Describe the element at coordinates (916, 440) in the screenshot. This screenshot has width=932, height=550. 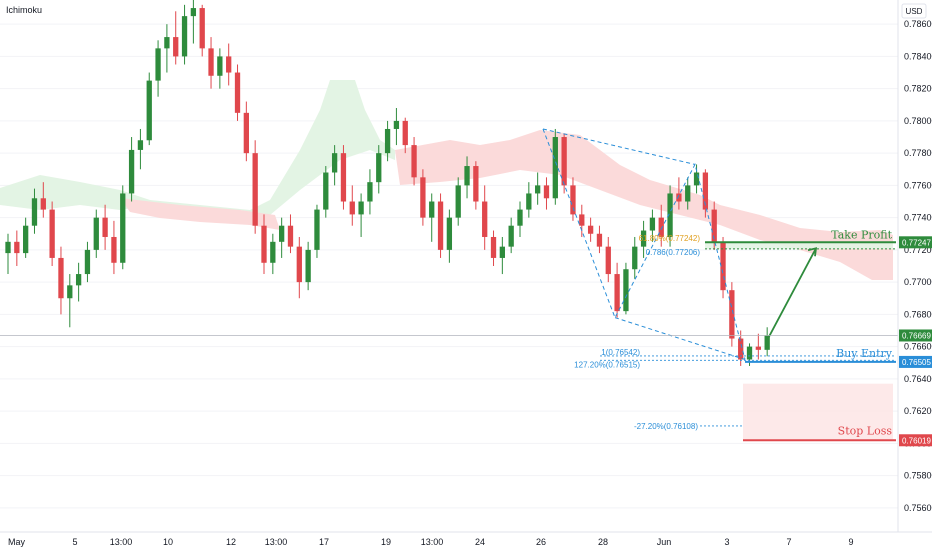
I see `stop-loss-price-tag-text: 0.76019` at that location.